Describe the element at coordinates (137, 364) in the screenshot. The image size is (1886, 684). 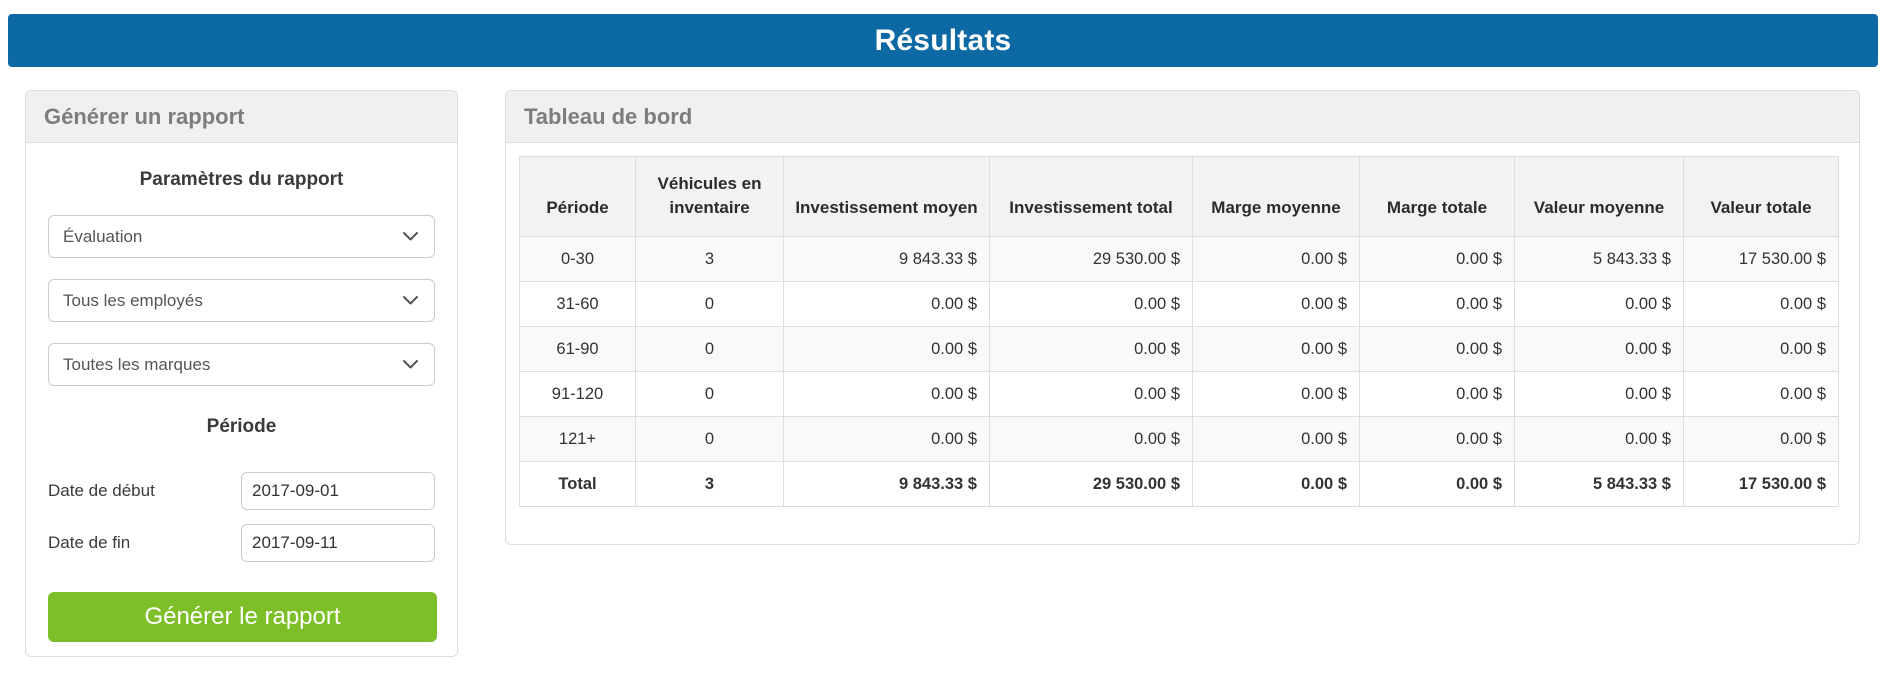
I see `brands-select-value: Toutes les marques` at that location.